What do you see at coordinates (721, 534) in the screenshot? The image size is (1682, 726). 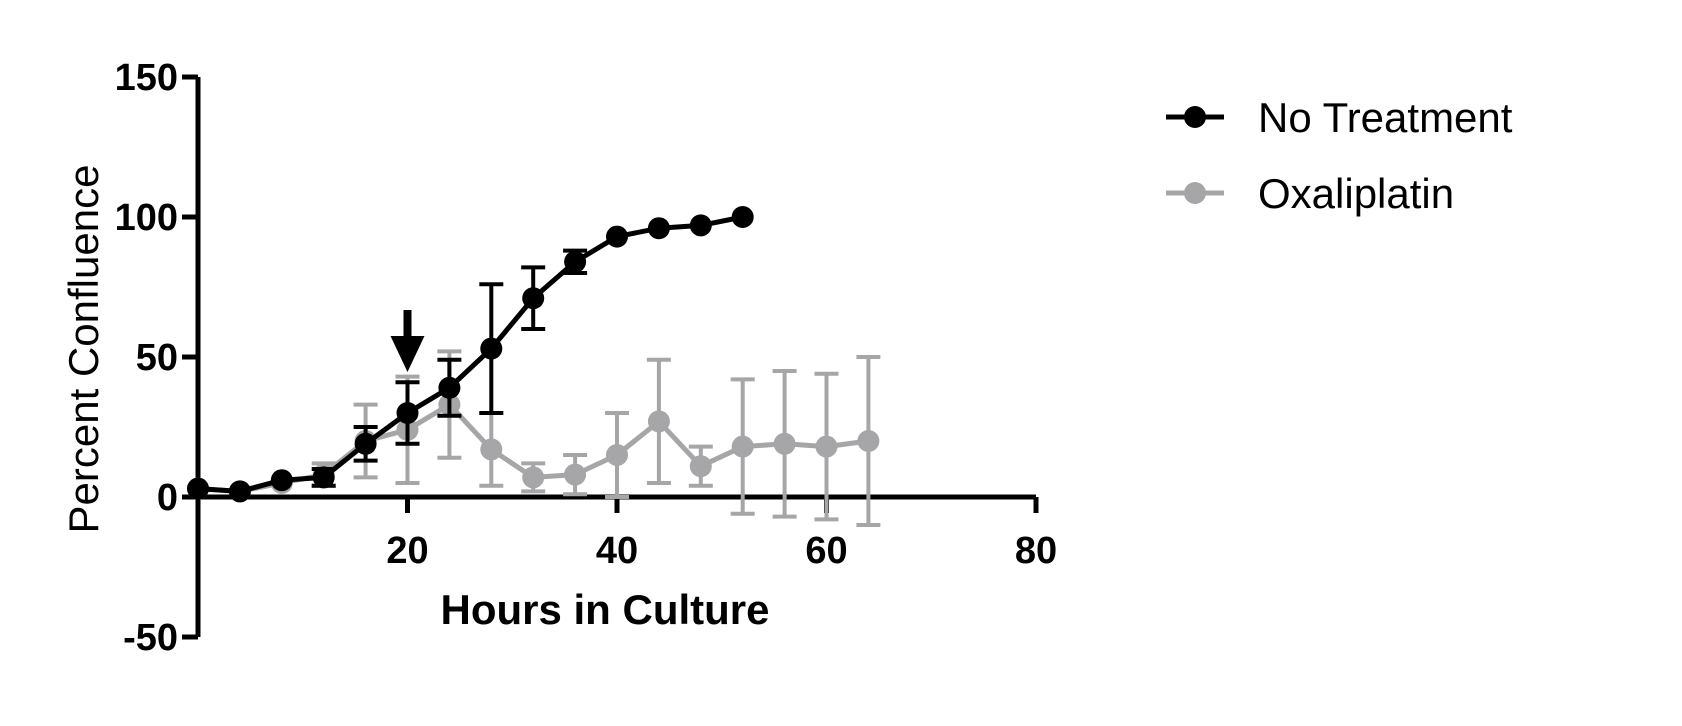 I see `x-ticks: 20 40 60 80` at bounding box center [721, 534].